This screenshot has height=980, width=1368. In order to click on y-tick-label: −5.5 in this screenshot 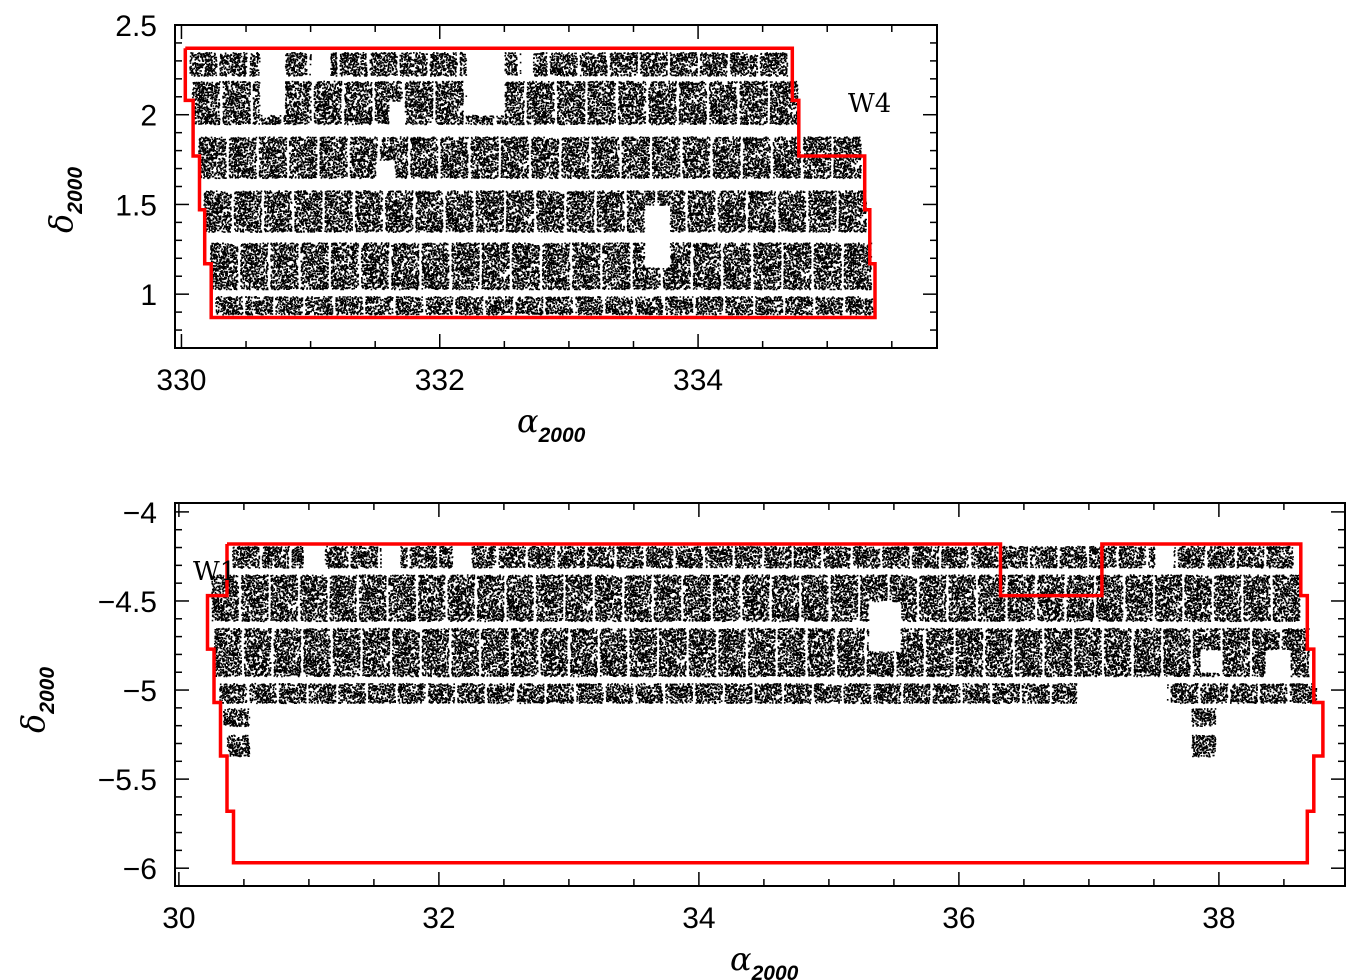, I will do `click(127, 780)`.